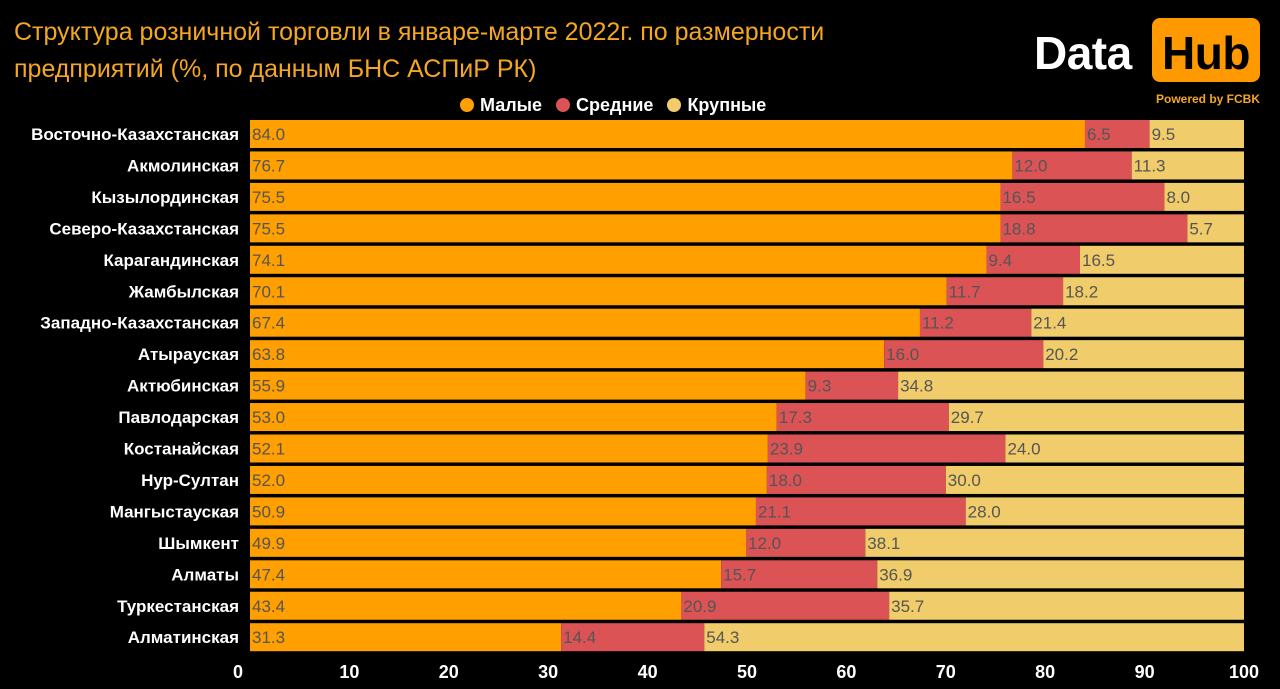 Image resolution: width=1280 pixels, height=689 pixels. Describe the element at coordinates (349, 672) in the screenshot. I see `x-tick-label: 10` at that location.